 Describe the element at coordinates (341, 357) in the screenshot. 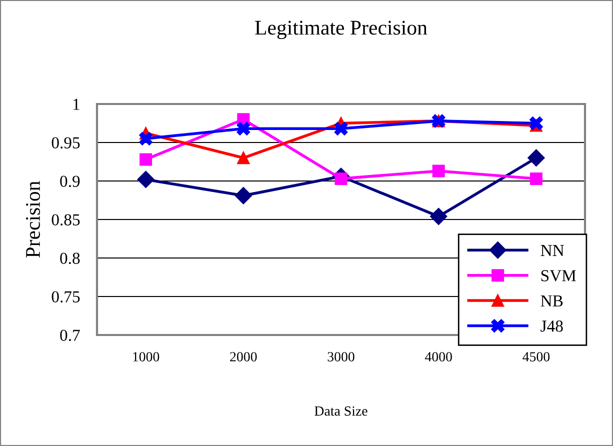

I see `x-tick-label: 3000` at that location.